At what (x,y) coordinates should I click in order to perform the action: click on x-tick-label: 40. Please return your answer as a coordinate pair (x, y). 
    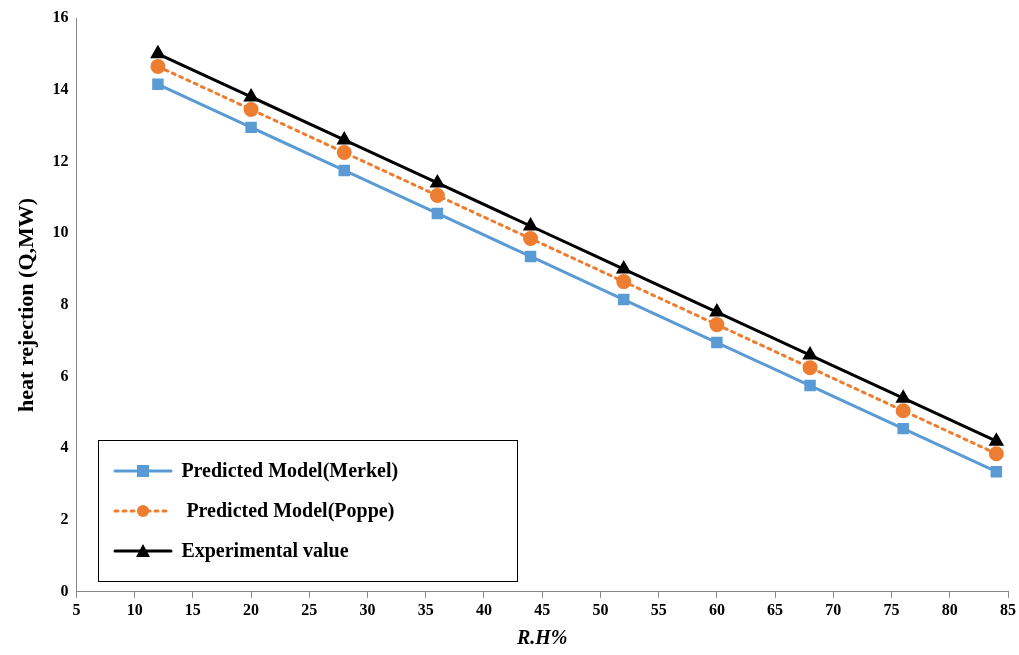
    Looking at the image, I should click on (483, 609).